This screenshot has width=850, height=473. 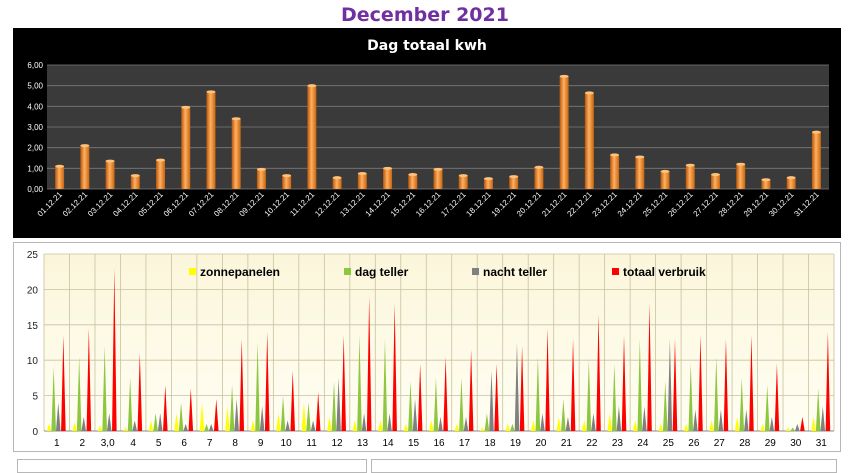 What do you see at coordinates (261, 443) in the screenshot?
I see `x-tick-label: 9` at bounding box center [261, 443].